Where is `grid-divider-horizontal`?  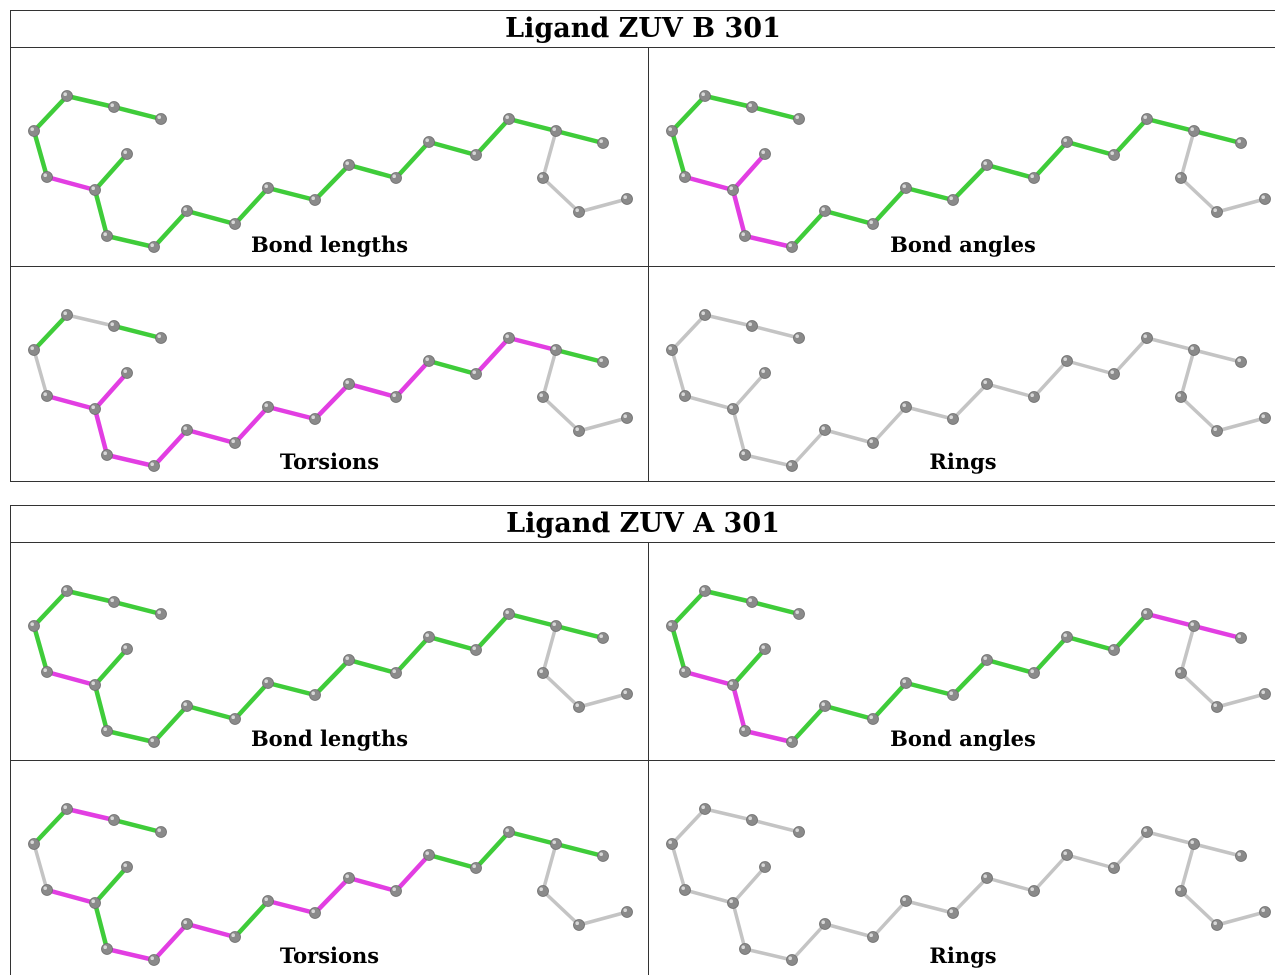
grid-divider-horizontal is located at coordinates (643, 266).